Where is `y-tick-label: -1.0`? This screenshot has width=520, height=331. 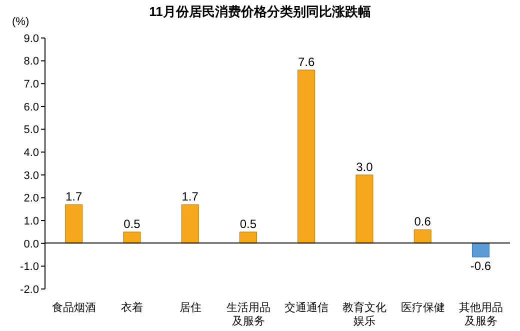
y-tick-label: -1.0 is located at coordinates (29, 267).